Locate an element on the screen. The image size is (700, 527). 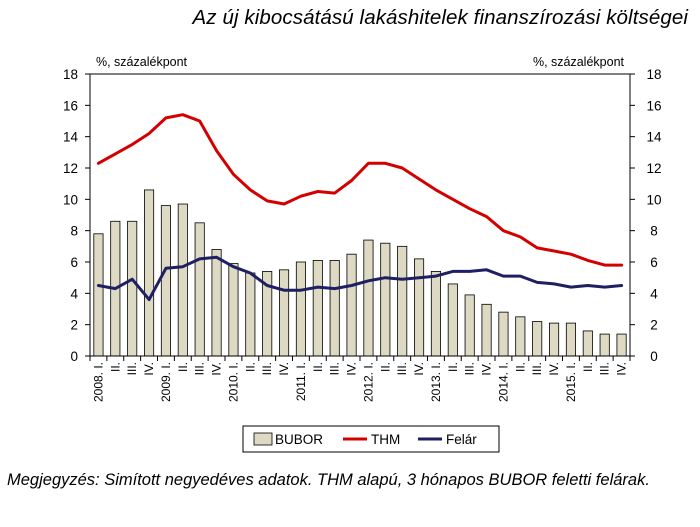
y-axis-label-left: %, százalékpont is located at coordinates (142, 62).